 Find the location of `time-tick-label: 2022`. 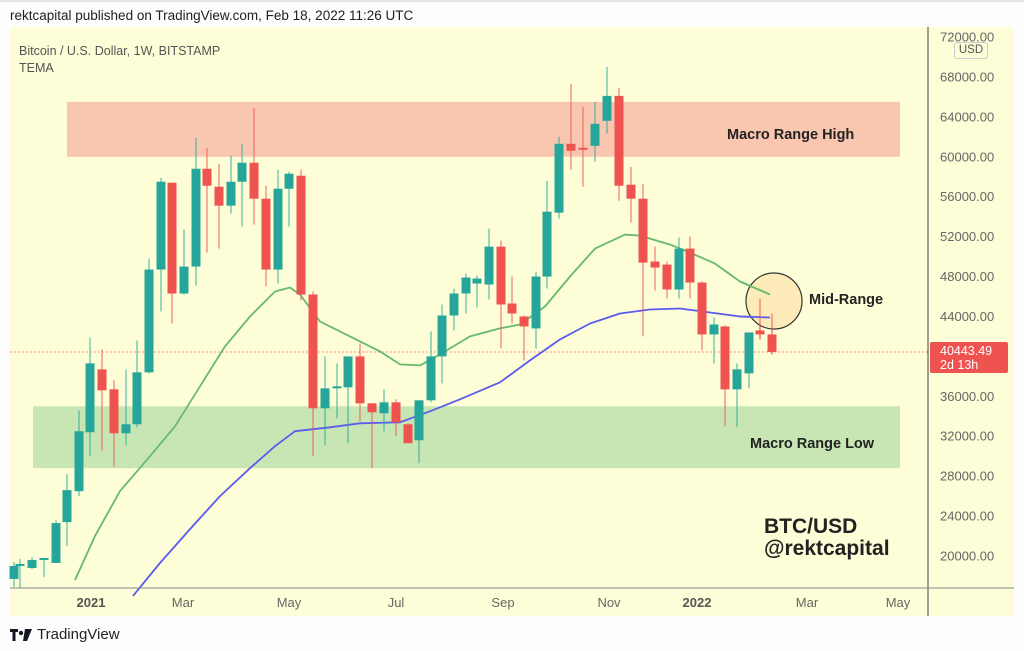

time-tick-label: 2022 is located at coordinates (697, 602).